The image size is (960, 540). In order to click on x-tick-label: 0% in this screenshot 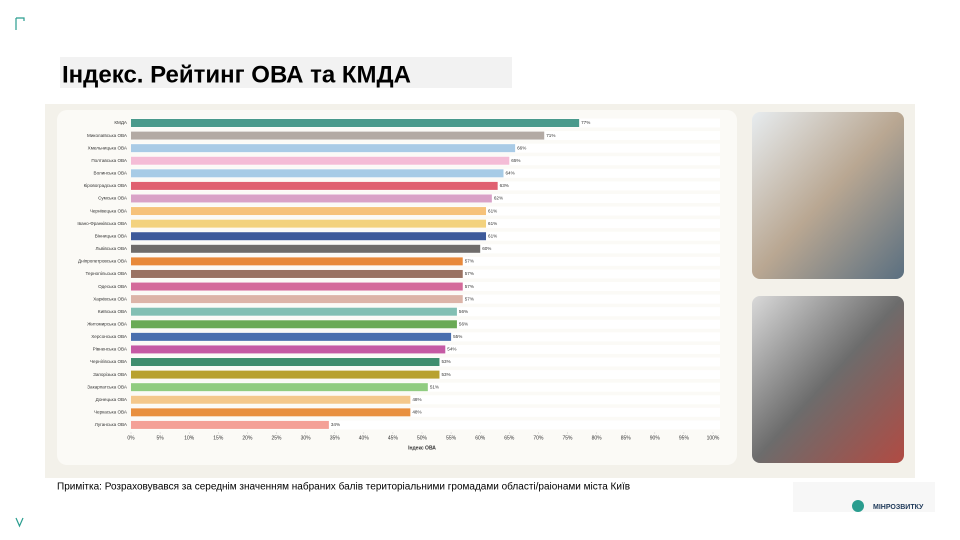, I will do `click(131, 438)`.